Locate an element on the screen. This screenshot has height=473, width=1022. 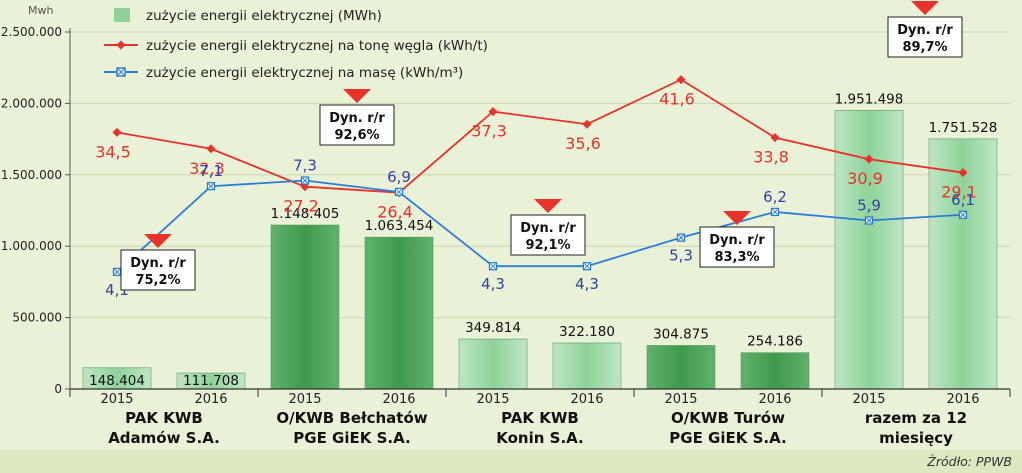
group-label-line2: miesięcy is located at coordinates (916, 438).